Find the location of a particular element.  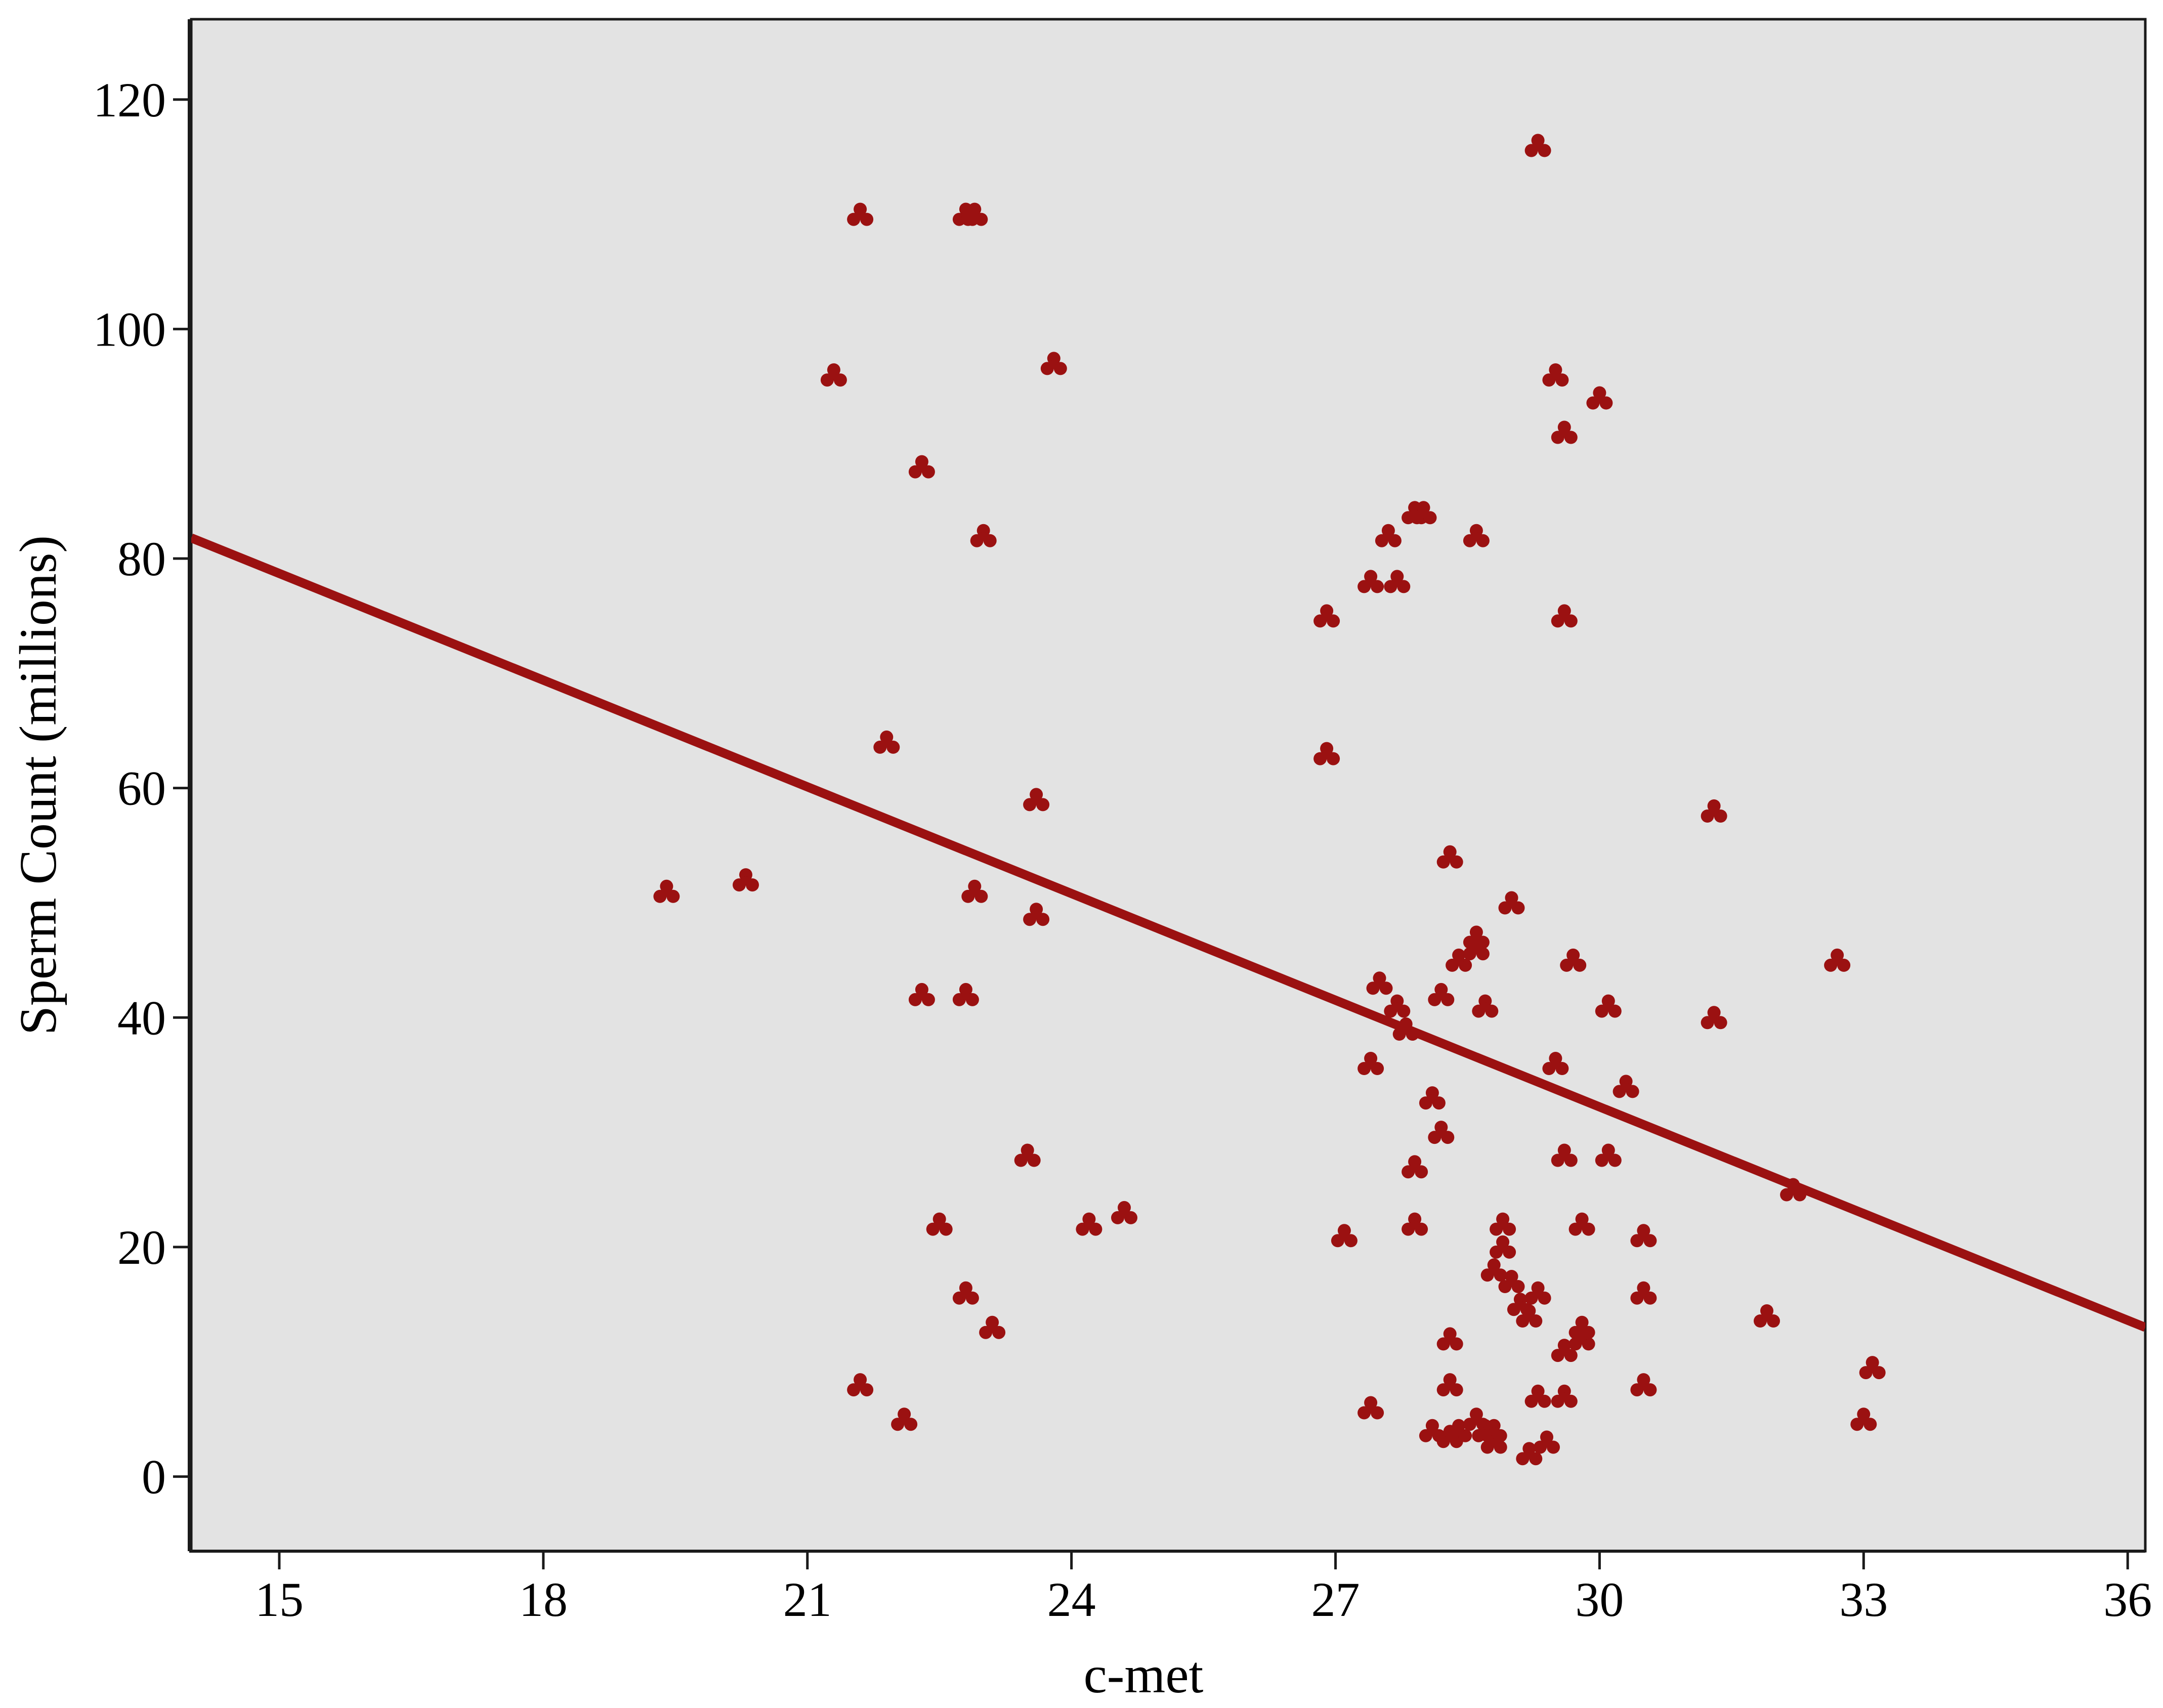

y-tick-label-20: 20 is located at coordinates (141, 1247).